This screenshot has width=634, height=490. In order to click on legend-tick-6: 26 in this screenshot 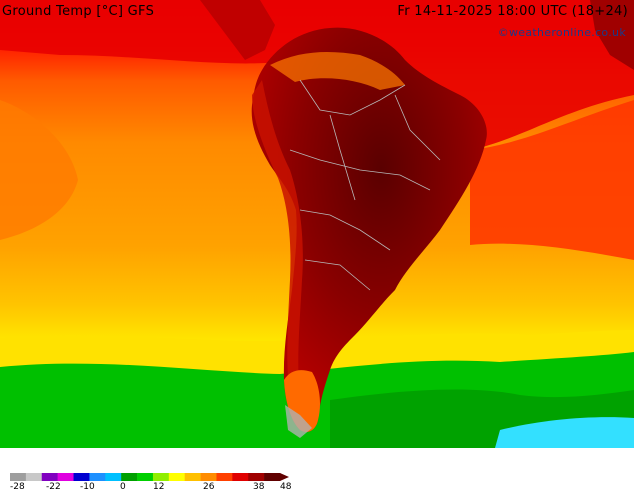, I will do `click(209, 486)`.